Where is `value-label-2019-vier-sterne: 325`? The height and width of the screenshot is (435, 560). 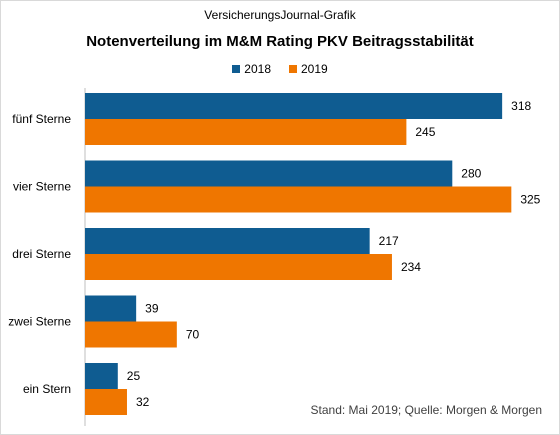 value-label-2019-vier-sterne: 325 is located at coordinates (530, 200).